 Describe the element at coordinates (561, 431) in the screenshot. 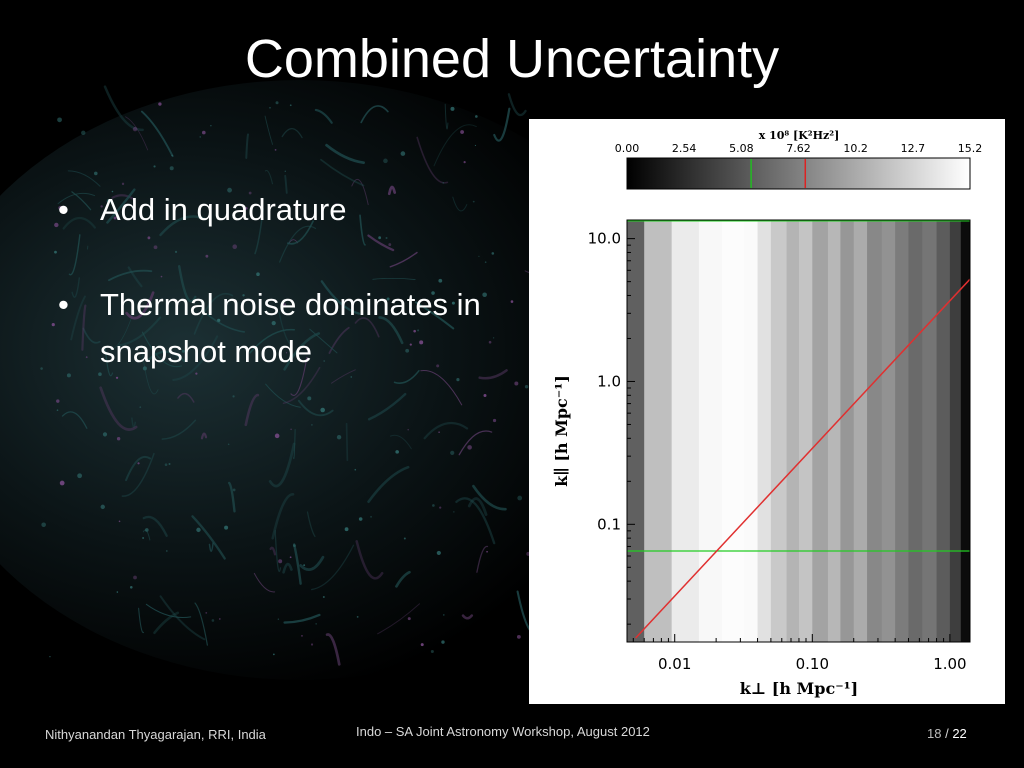

I see `y-axis-label: k∥ [h Mpc⁻¹]` at that location.